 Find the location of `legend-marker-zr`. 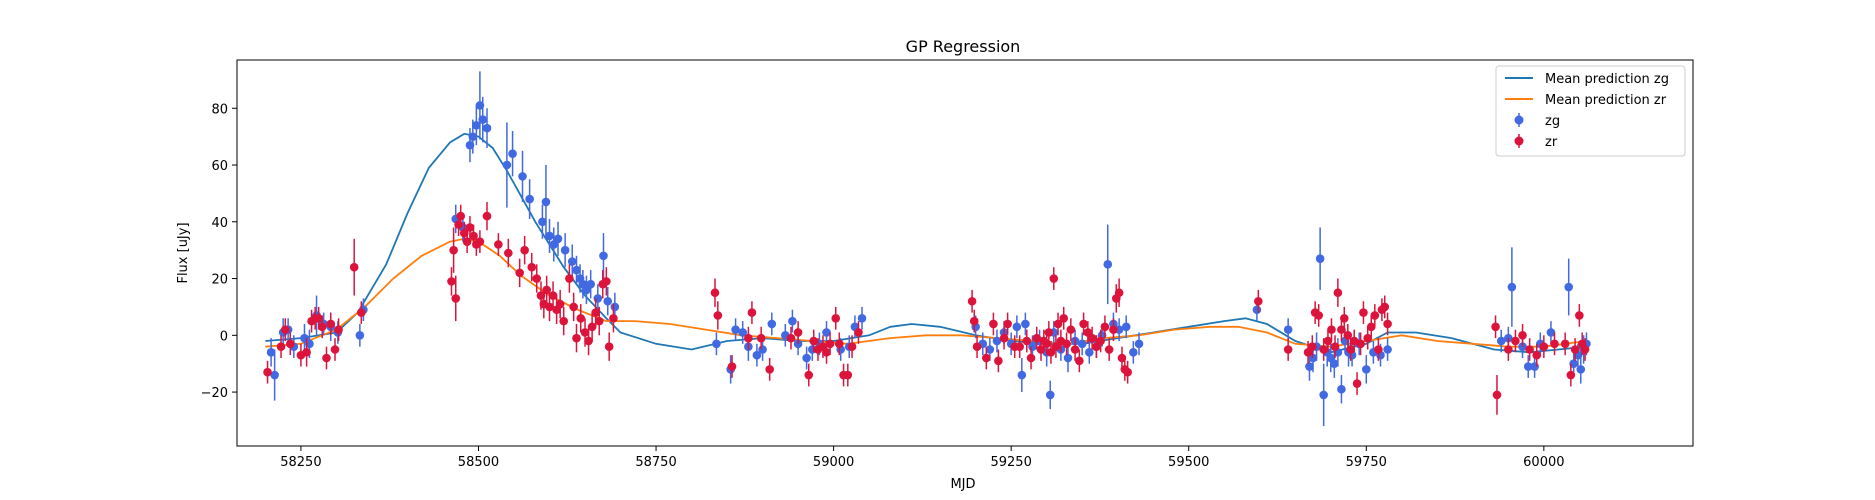

legend-marker-zr is located at coordinates (1519, 141).